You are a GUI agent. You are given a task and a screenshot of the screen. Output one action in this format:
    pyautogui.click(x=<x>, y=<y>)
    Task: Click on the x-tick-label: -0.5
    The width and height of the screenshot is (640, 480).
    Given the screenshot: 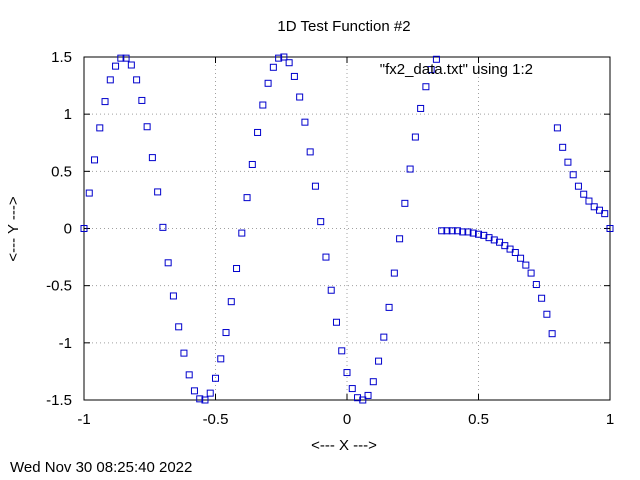 What is the action you would take?
    pyautogui.click(x=216, y=419)
    